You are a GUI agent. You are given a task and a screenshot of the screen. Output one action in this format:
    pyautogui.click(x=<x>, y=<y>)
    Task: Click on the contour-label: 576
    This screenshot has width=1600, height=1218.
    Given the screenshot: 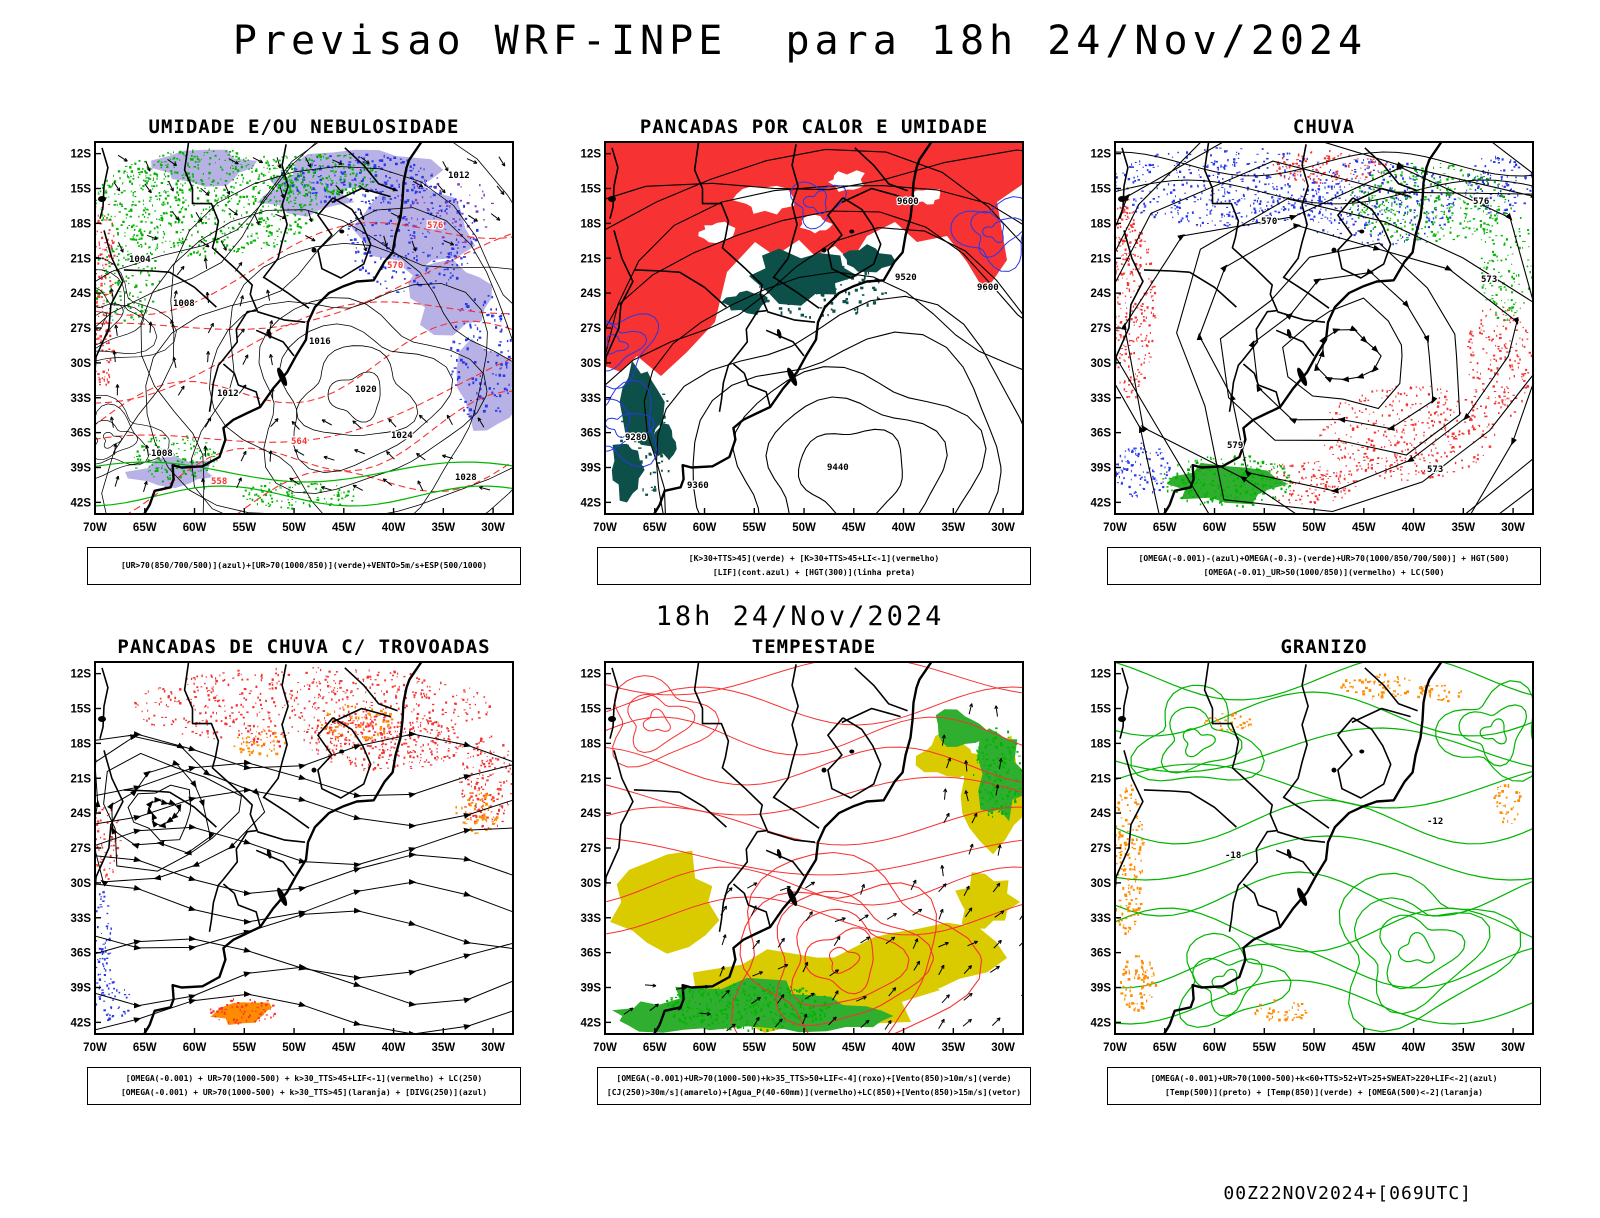 What is the action you would take?
    pyautogui.click(x=1481, y=202)
    